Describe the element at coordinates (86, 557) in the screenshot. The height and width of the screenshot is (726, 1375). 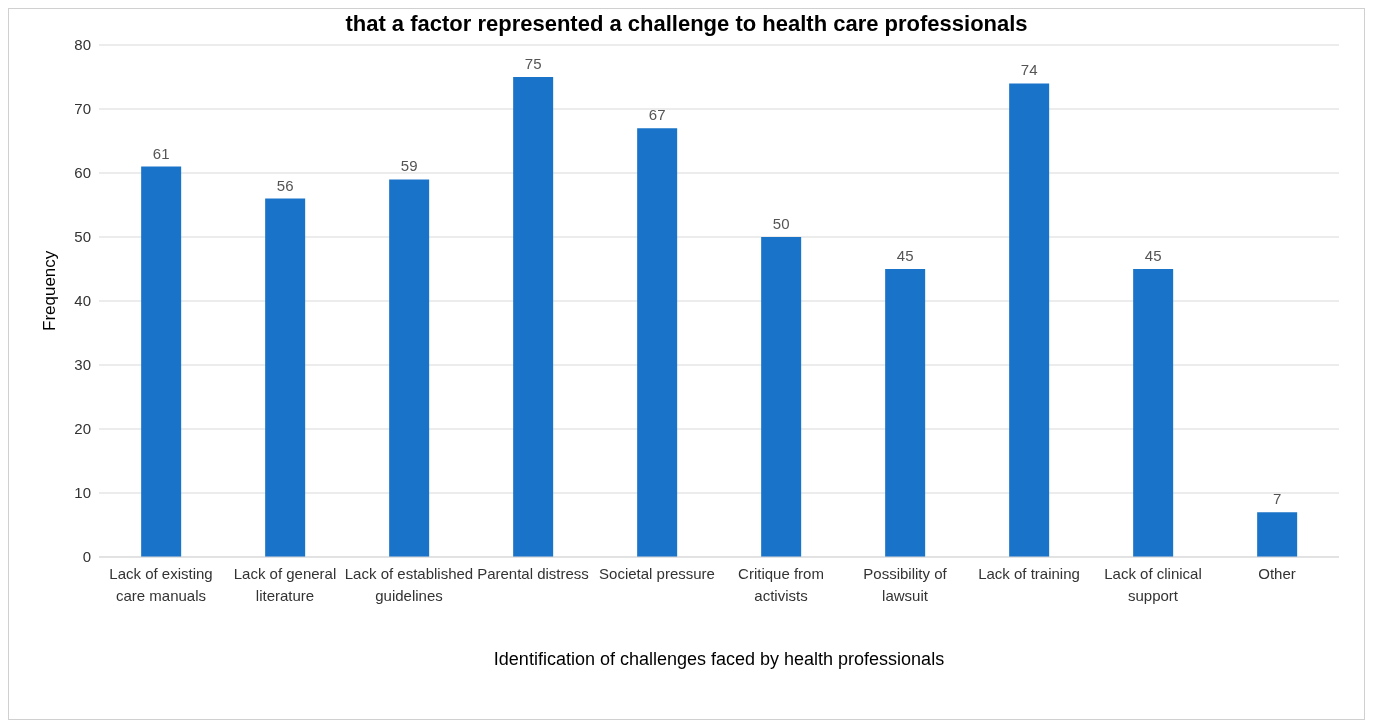
I see `y-tick-label: 0` at that location.